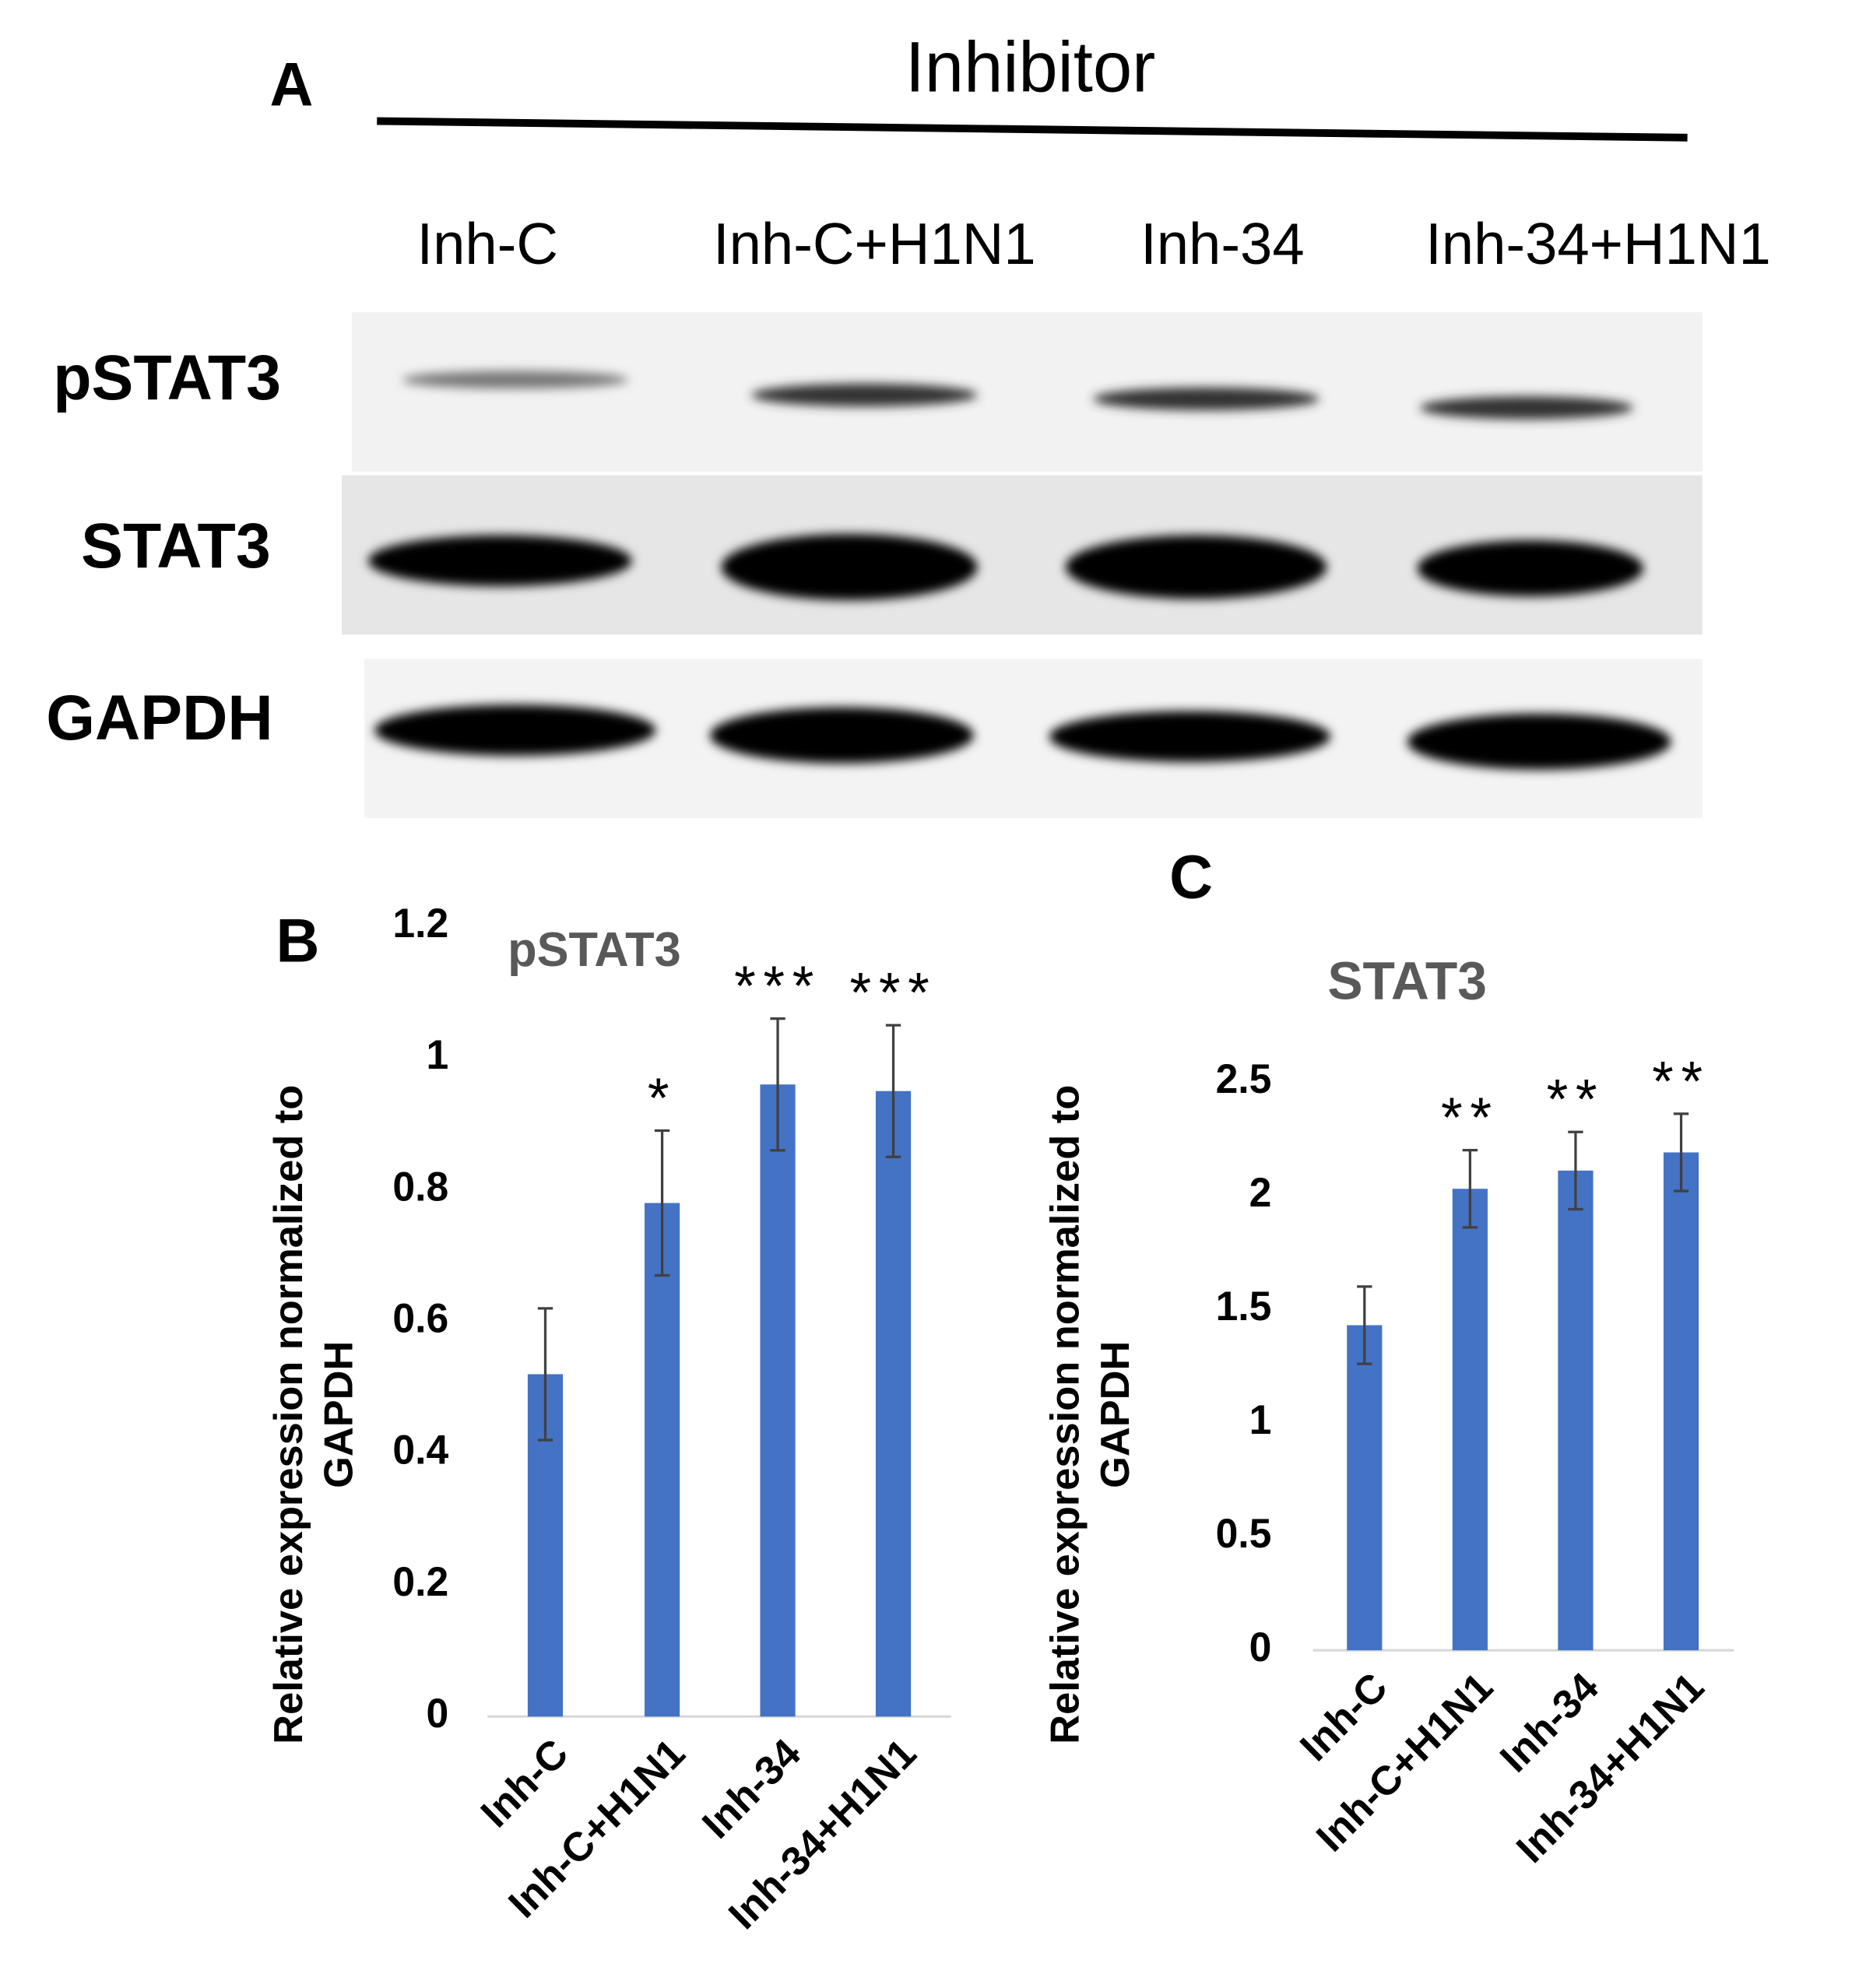 The height and width of the screenshot is (1988, 1852). I want to click on treatment-label: Inhibitor, so click(1030, 67).